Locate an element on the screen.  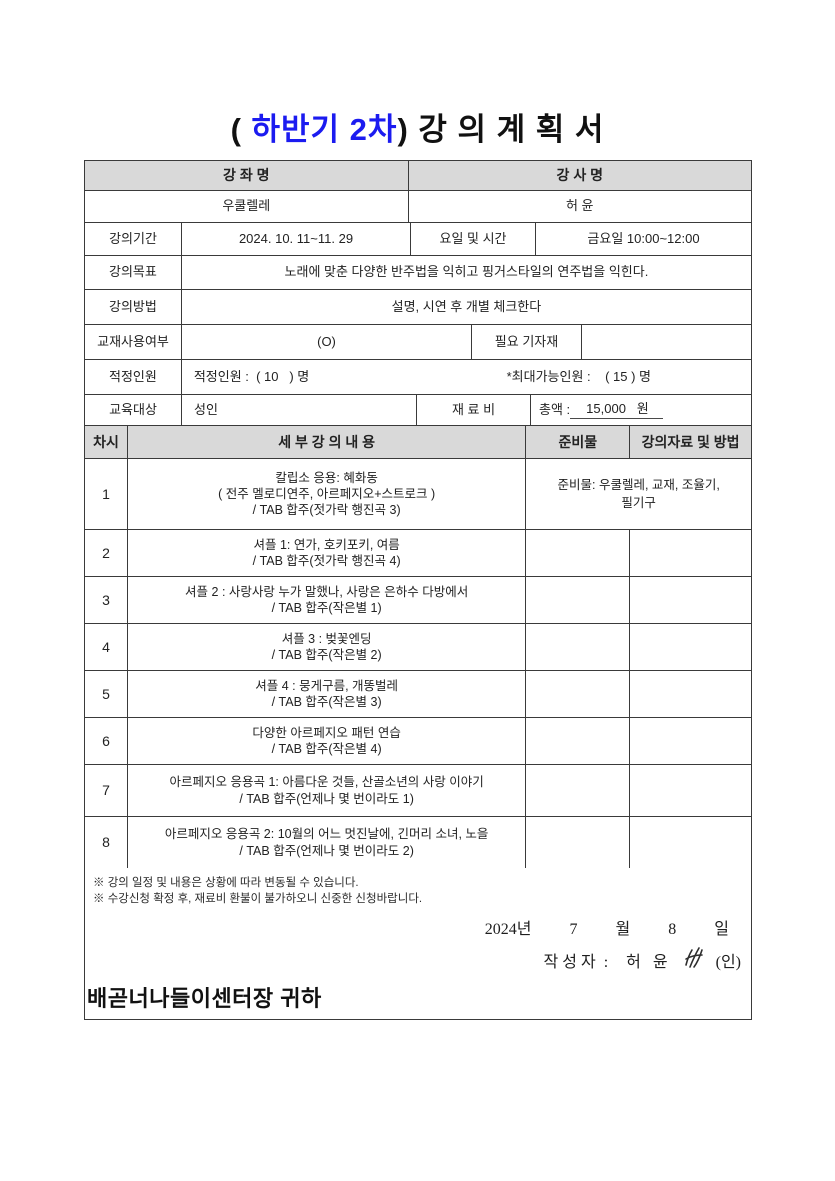
instructor-header: 강 사 명 is located at coordinates (579, 175).